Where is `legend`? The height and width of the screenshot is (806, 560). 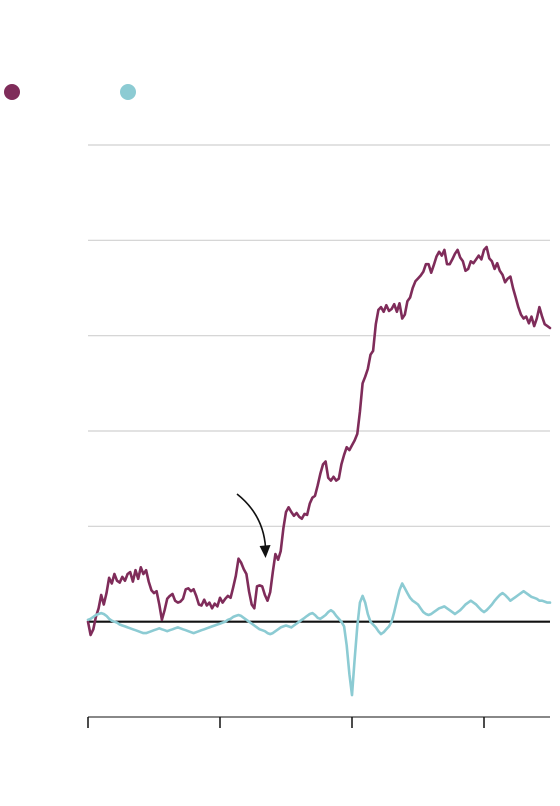 legend is located at coordinates (70, 92).